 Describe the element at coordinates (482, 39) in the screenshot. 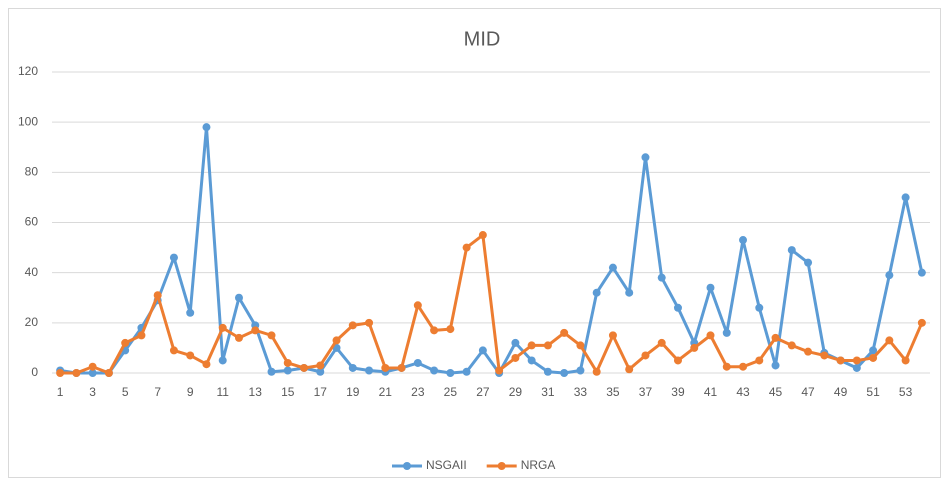

I see `chart-title: MID` at that location.